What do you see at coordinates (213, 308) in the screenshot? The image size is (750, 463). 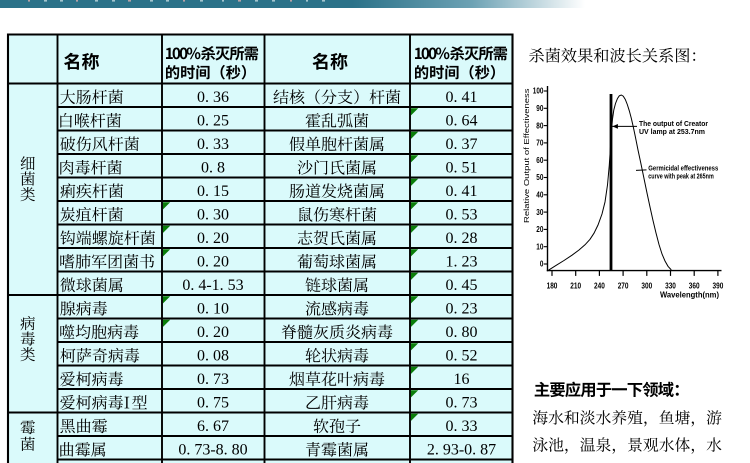 I see `svg-text: 0. 10` at bounding box center [213, 308].